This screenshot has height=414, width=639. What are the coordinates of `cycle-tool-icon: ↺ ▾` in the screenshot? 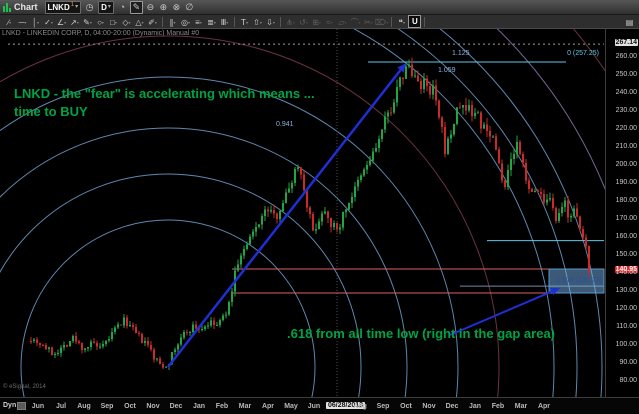 It's located at (303, 22).